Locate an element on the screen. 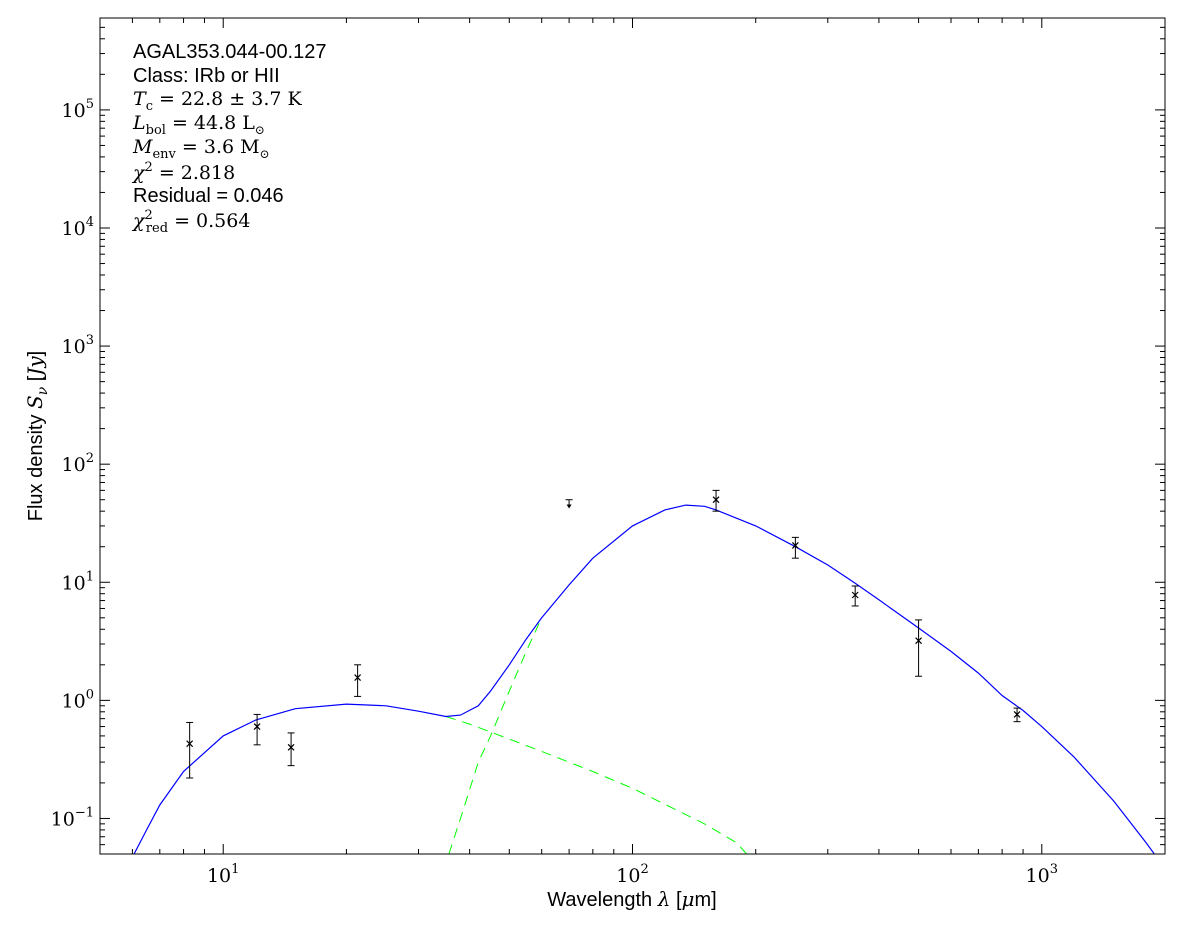  annotation-line-2: Tc = 22.8 ± 3.7 K is located at coordinates (218, 101).